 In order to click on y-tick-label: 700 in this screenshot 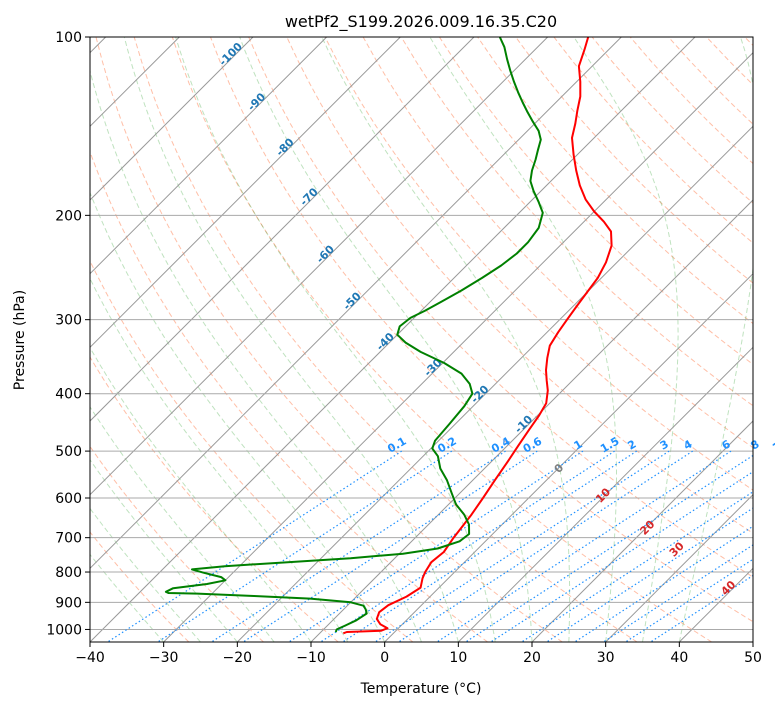, I will do `click(68, 539)`.